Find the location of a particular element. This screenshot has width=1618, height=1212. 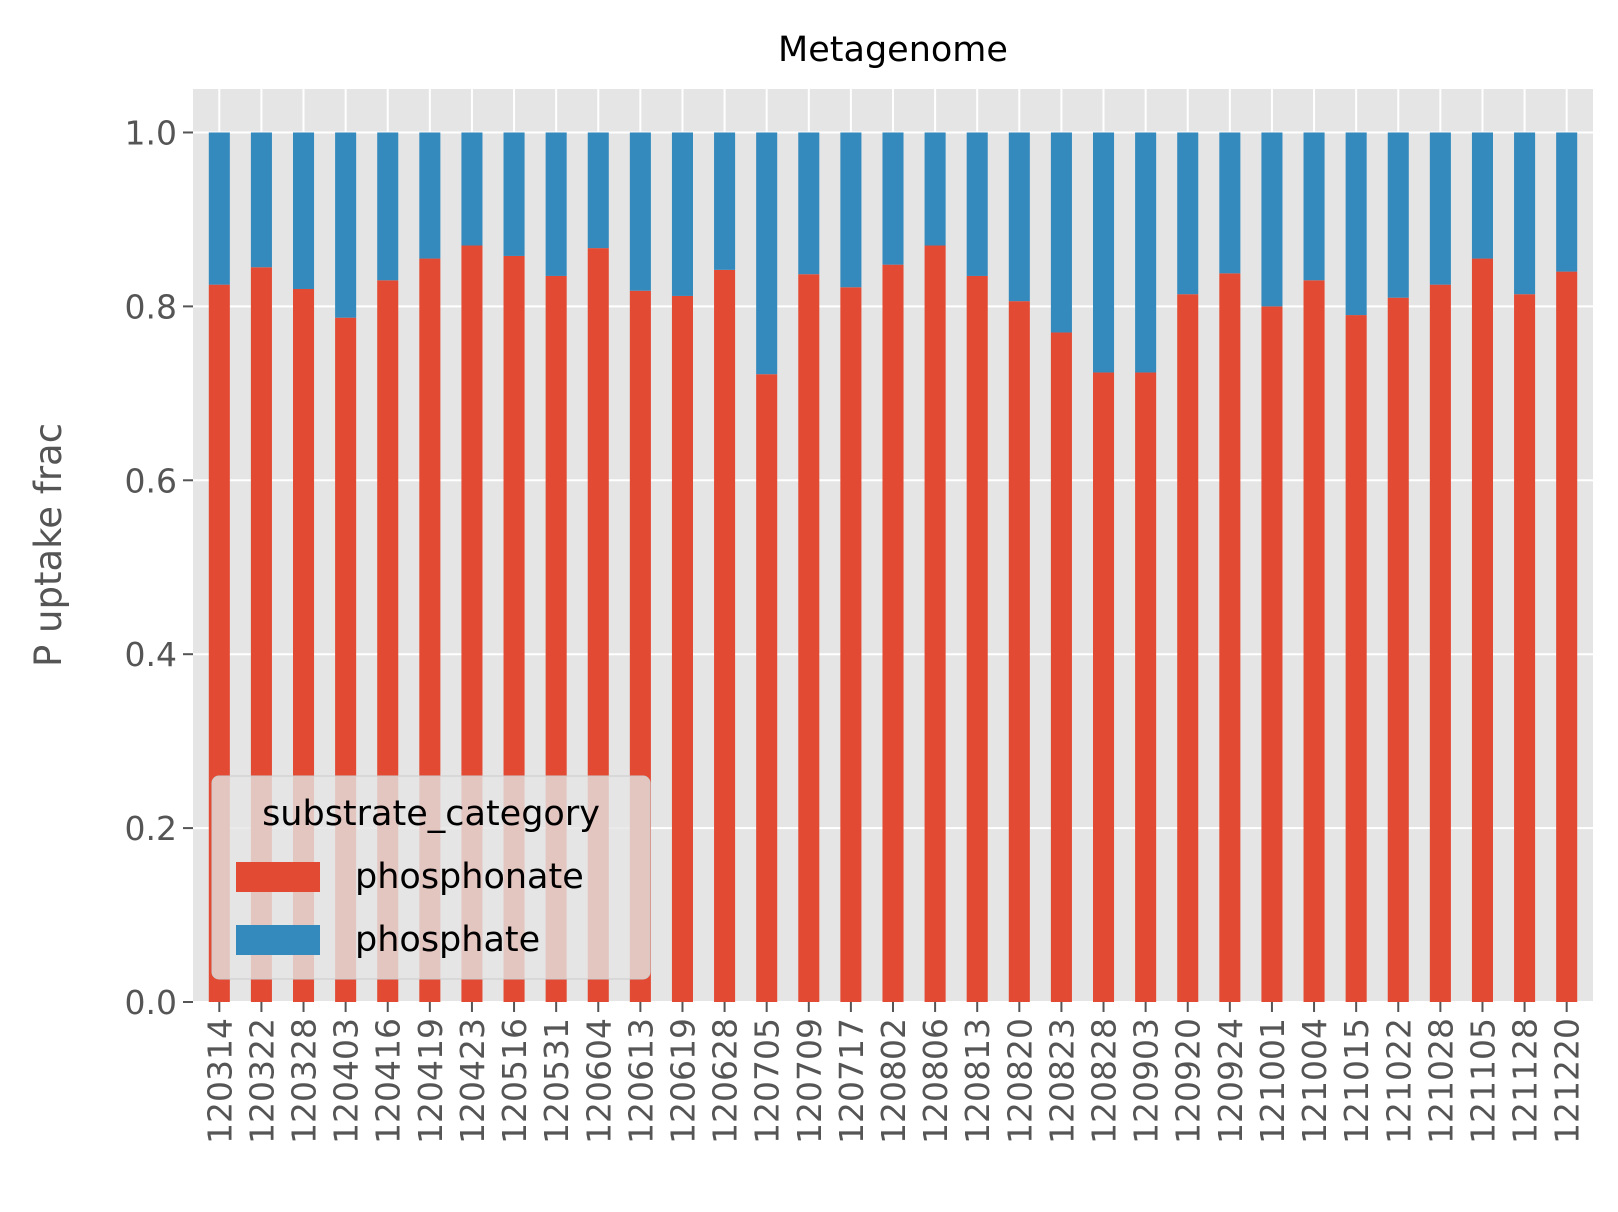

x-tick-label: 120903 is located at coordinates (1146, 1081).